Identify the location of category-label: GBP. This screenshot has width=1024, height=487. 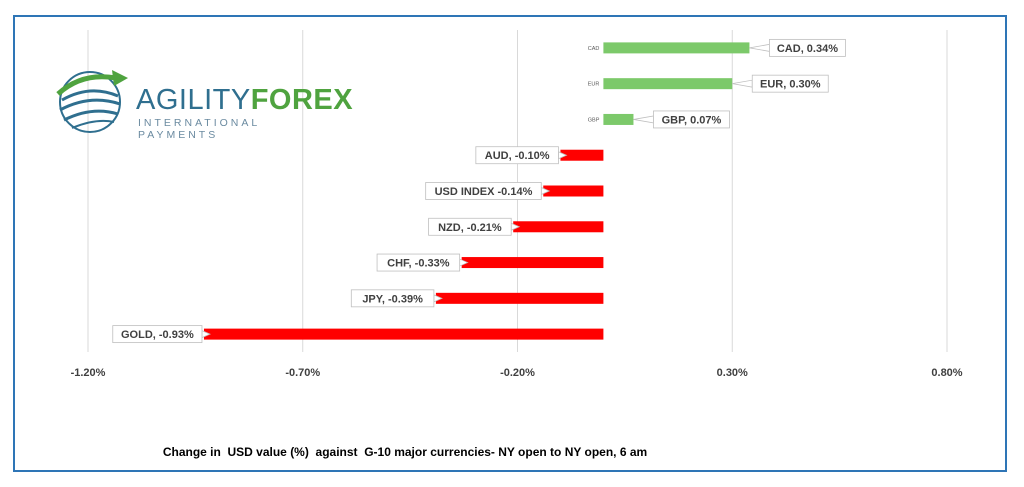
(594, 120).